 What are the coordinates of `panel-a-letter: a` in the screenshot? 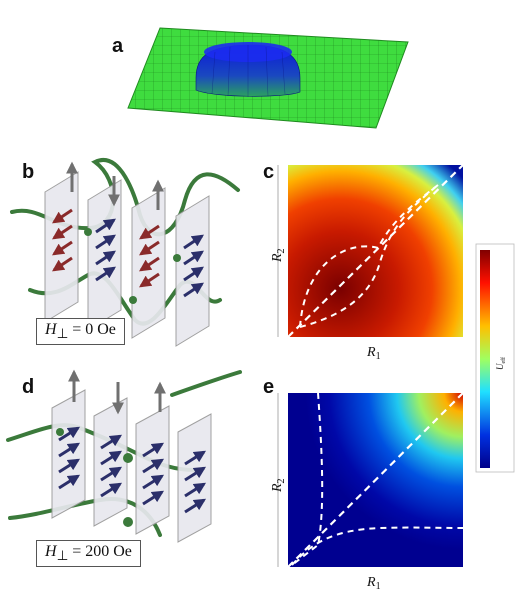 It's located at (118, 46).